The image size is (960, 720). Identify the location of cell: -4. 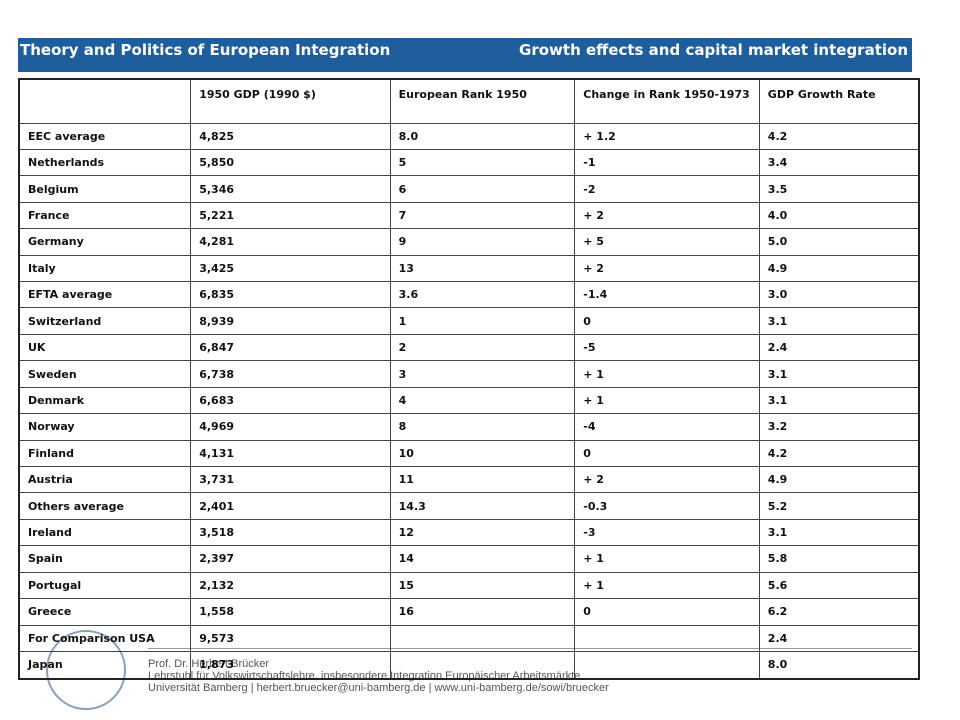
(667, 427).